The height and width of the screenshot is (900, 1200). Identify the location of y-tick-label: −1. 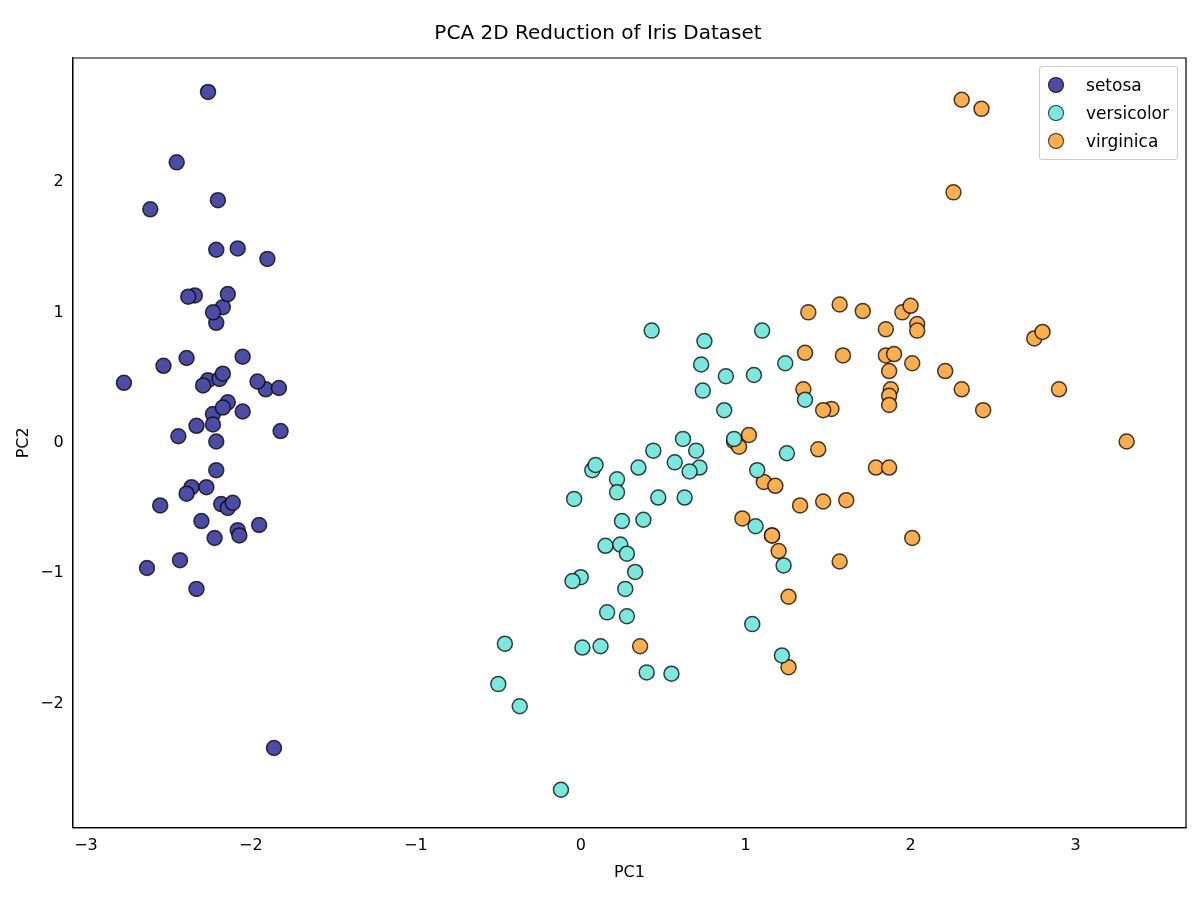
(52, 572).